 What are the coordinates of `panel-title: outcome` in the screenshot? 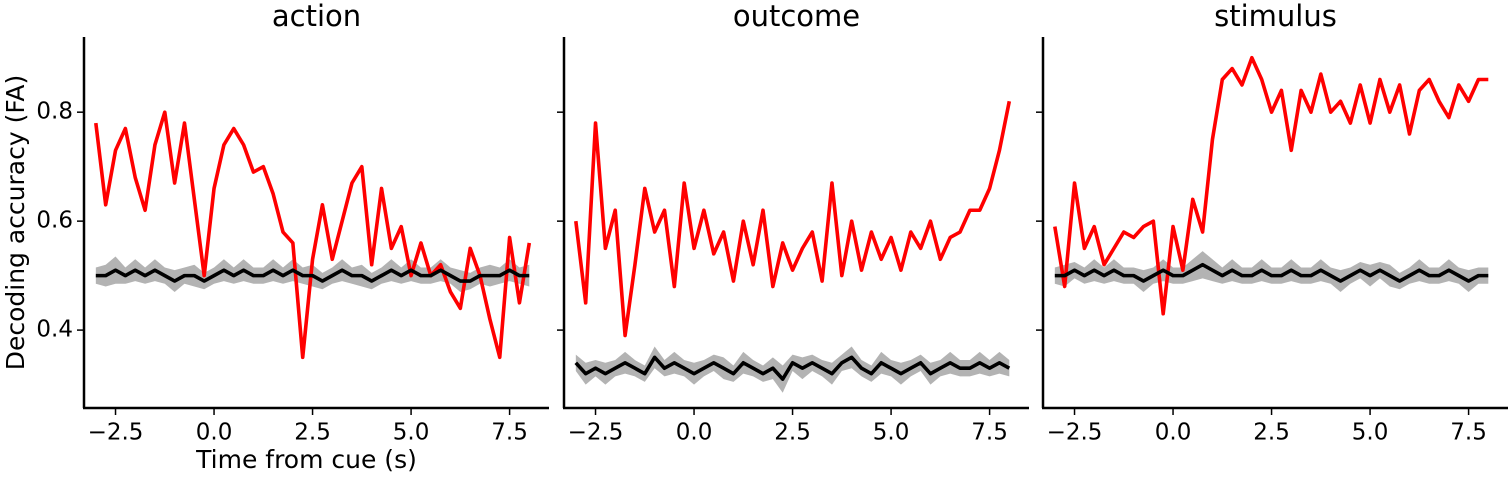 It's located at (796, 16).